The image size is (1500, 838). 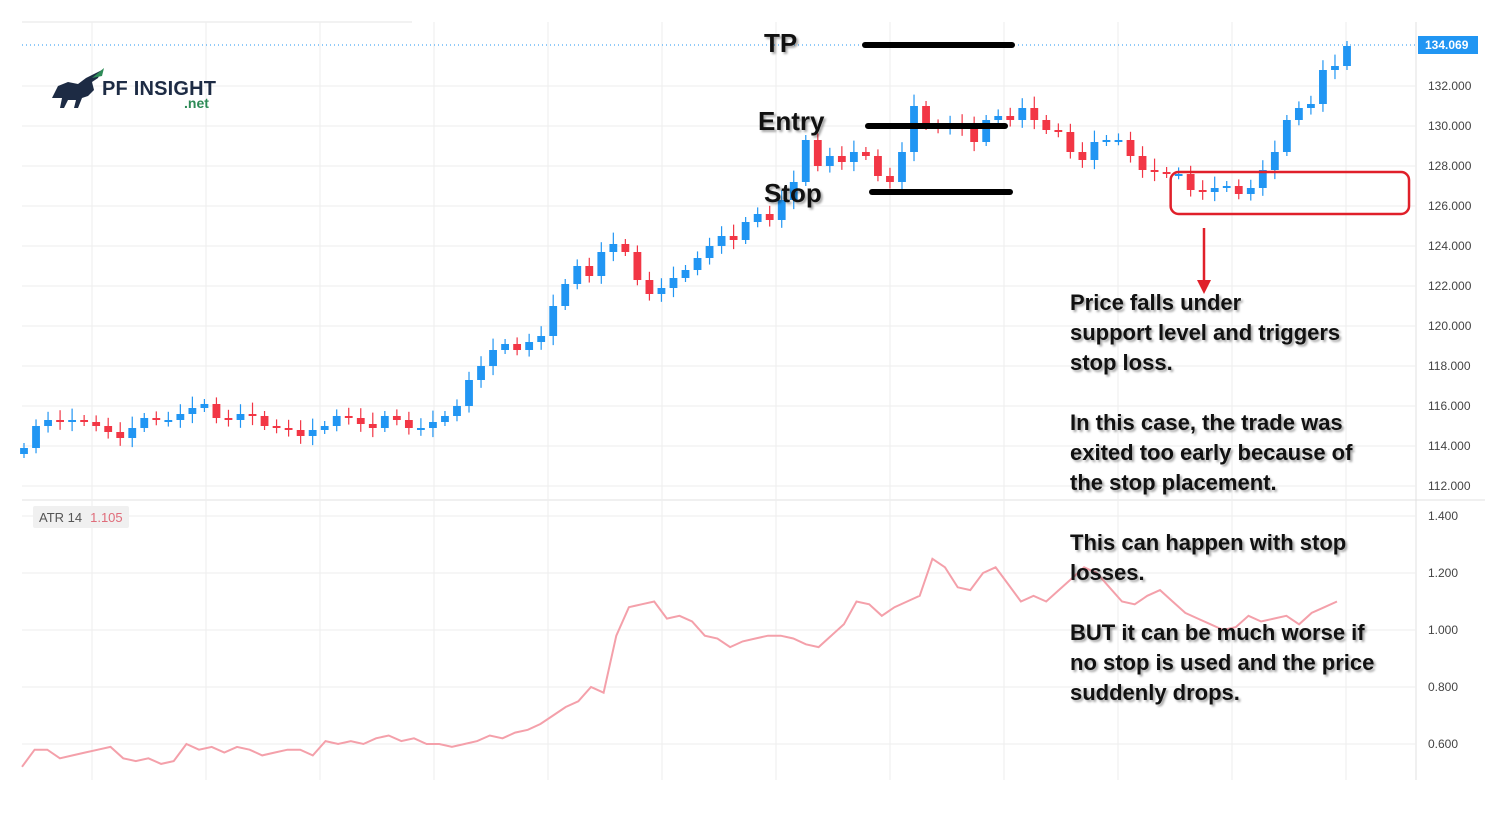 I want to click on price-tick-label: 114.000, so click(x=1449, y=446).